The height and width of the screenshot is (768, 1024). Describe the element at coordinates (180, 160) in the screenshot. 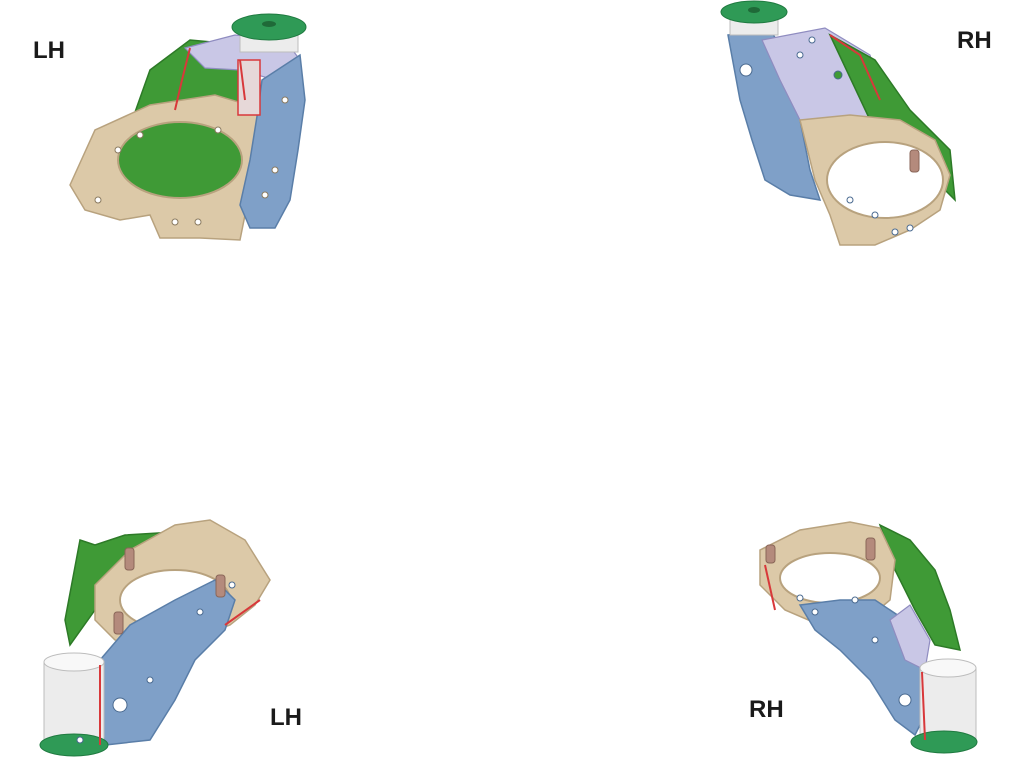

I see `lh-top-plate-hole` at that location.